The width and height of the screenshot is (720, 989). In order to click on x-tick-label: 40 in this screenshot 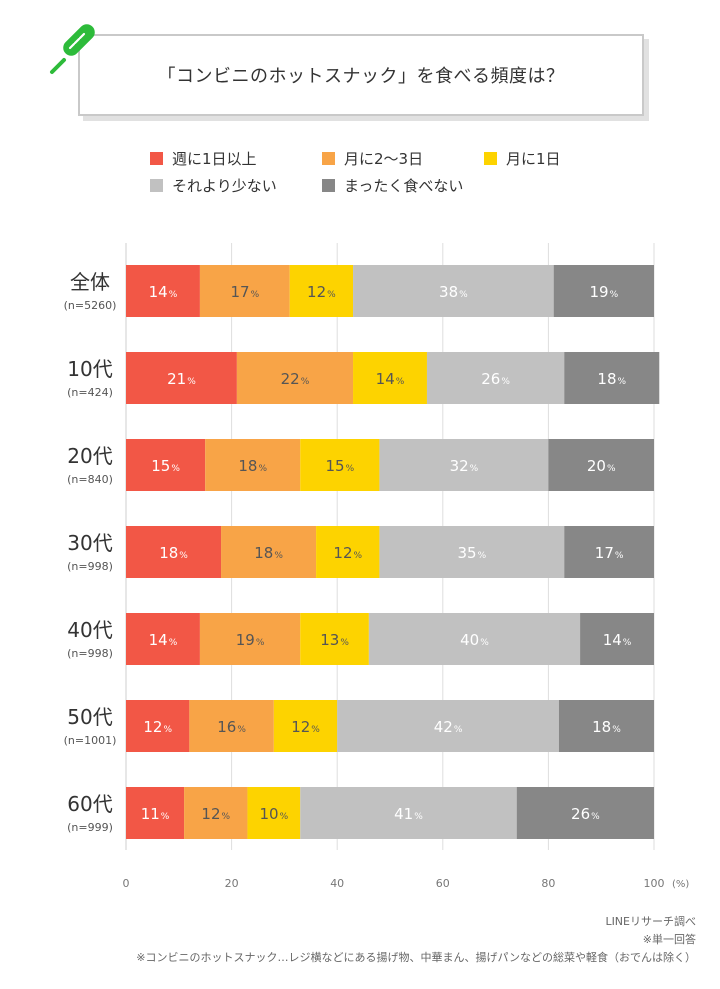, I will do `click(337, 883)`.